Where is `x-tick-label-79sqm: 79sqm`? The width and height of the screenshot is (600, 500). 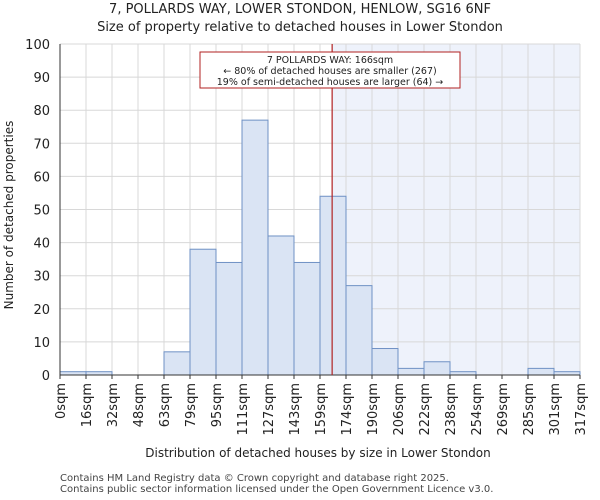 x-tick-label-79sqm: 79sqm is located at coordinates (191, 405).